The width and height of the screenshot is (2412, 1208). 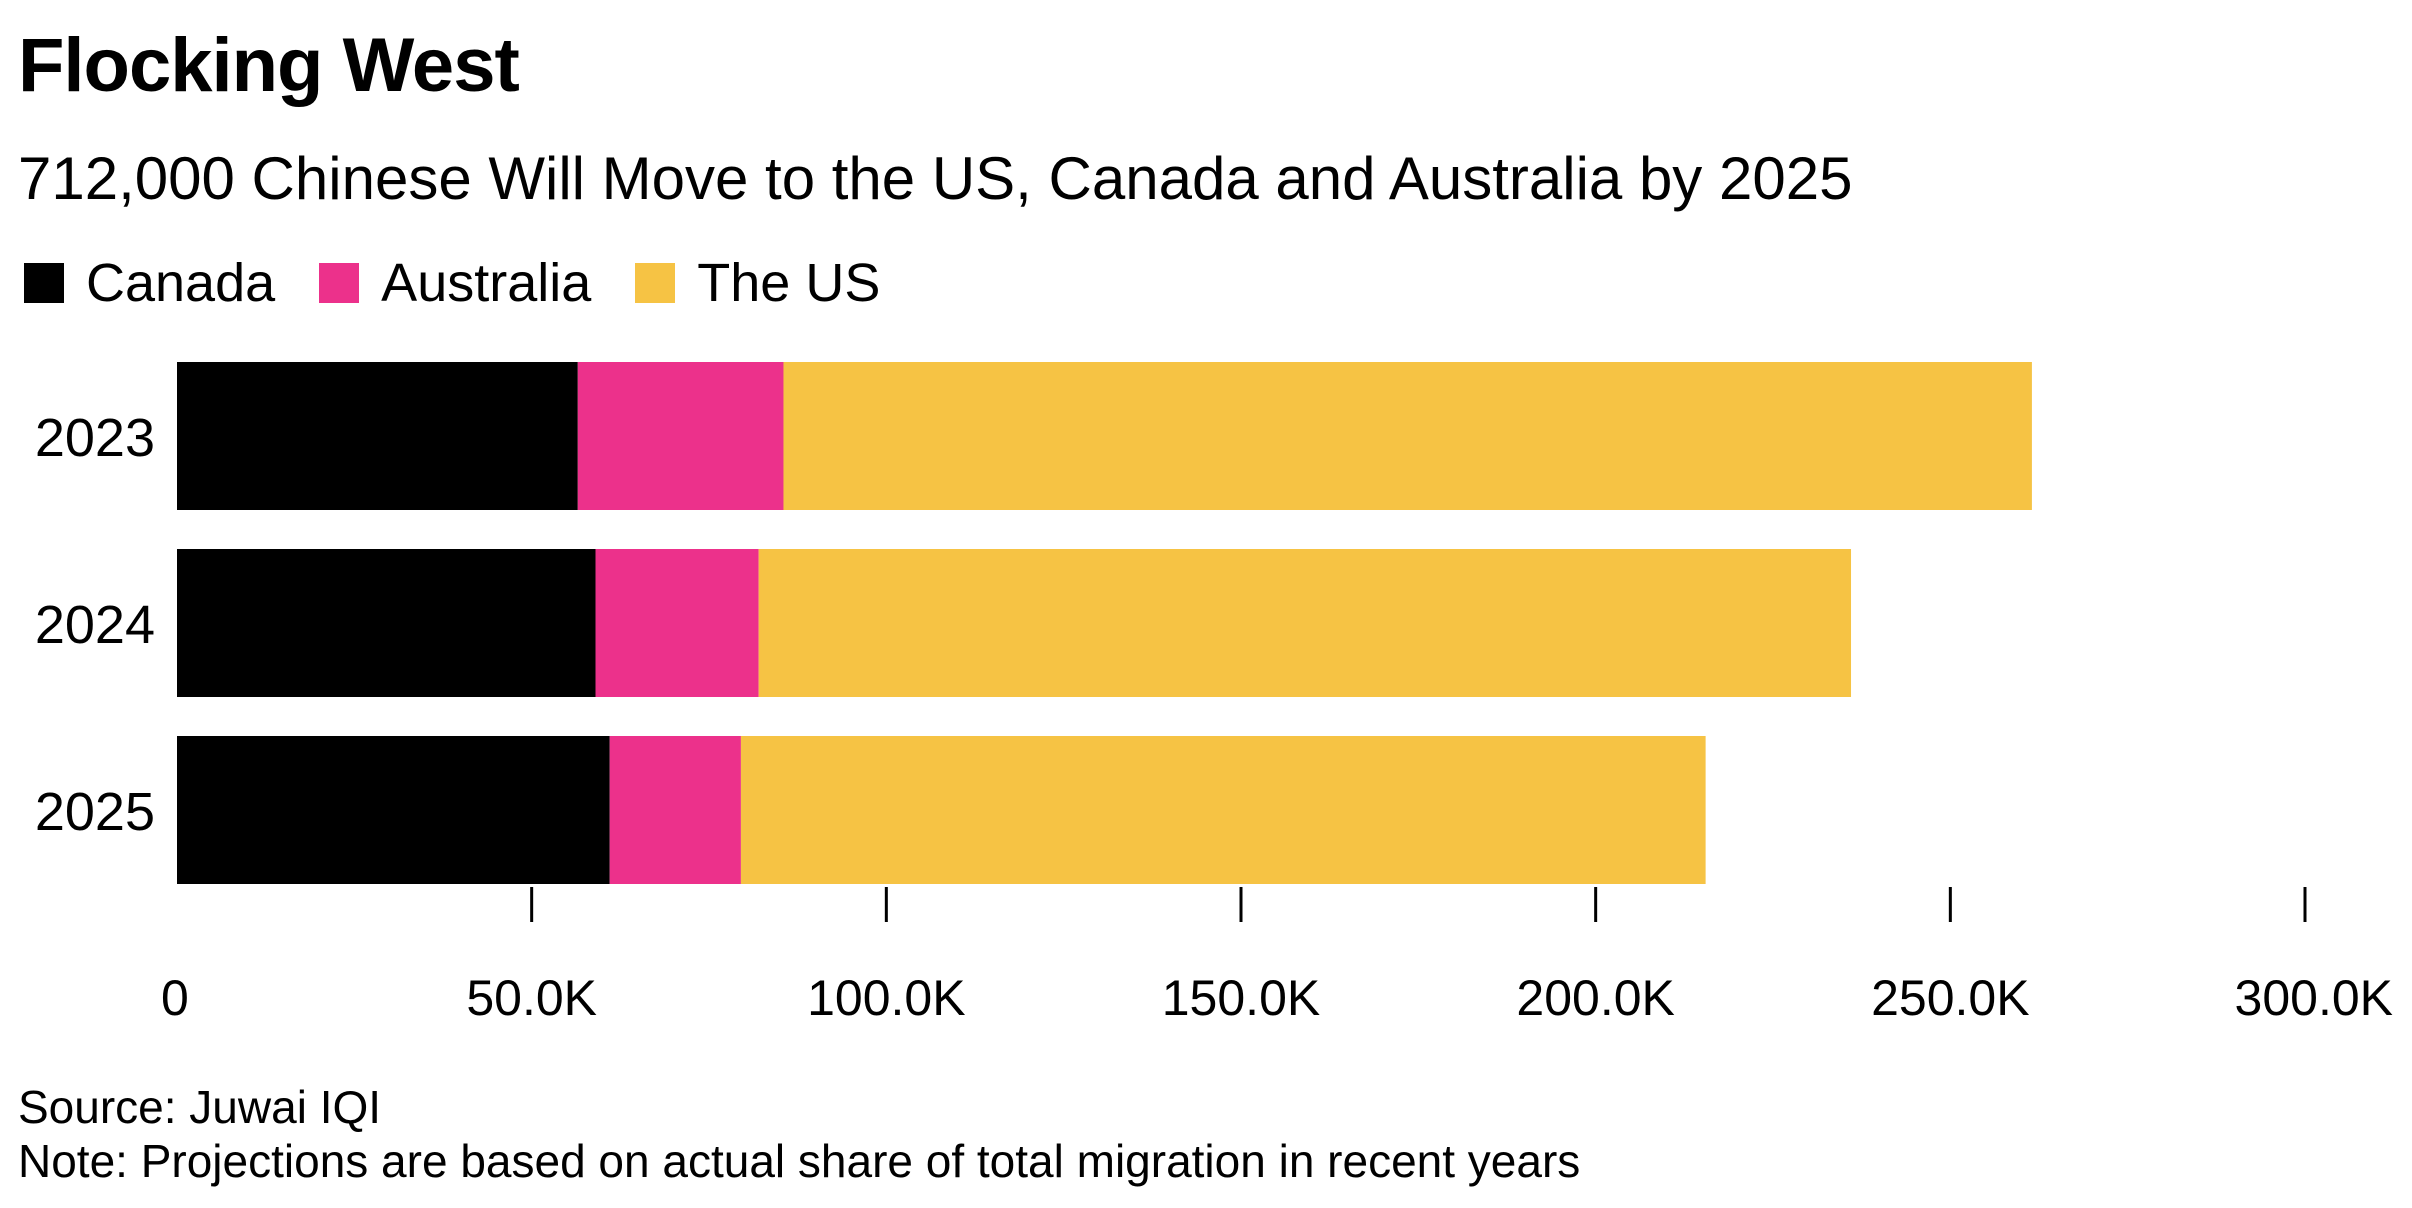 I want to click on bar-2025-the-us, so click(x=1223, y=810).